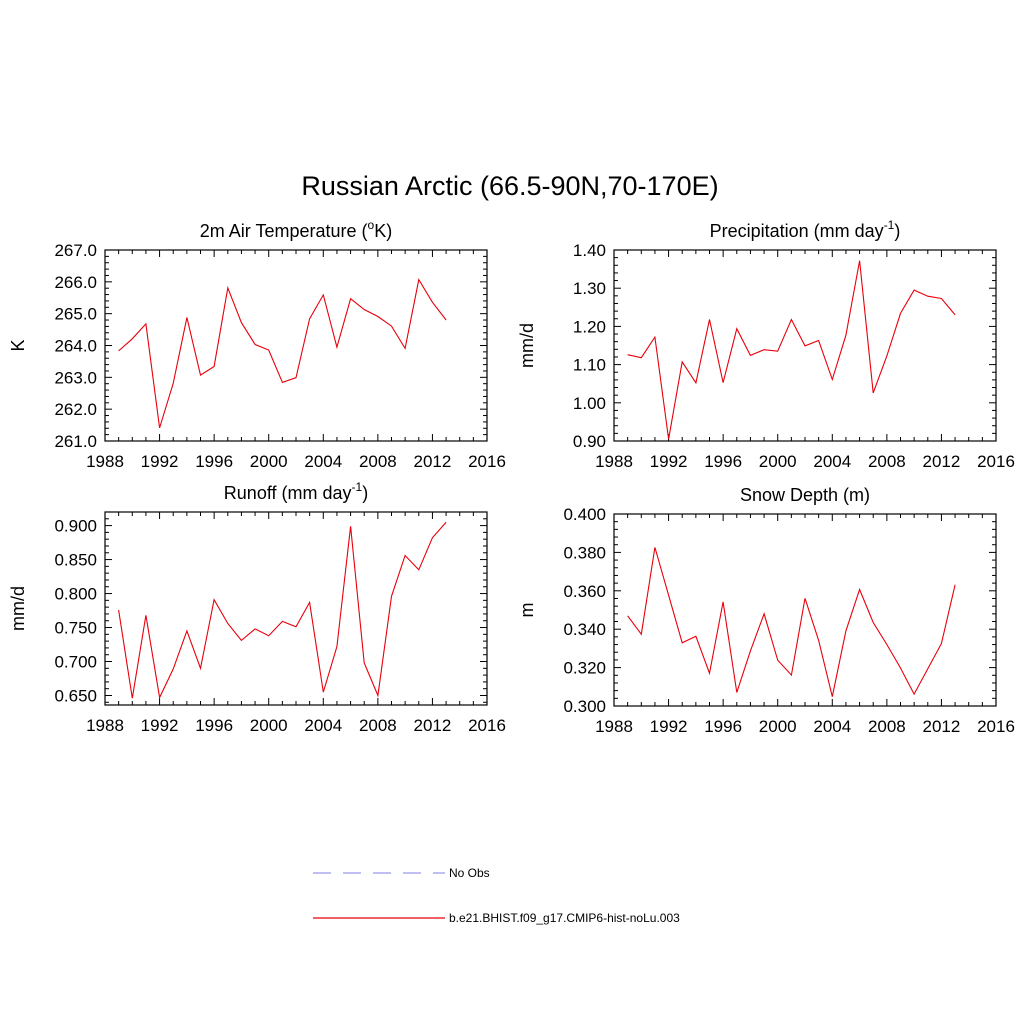 The width and height of the screenshot is (1024, 1024). What do you see at coordinates (75, 346) in the screenshot?
I see `air-temperature-ytick-label: 264.0` at bounding box center [75, 346].